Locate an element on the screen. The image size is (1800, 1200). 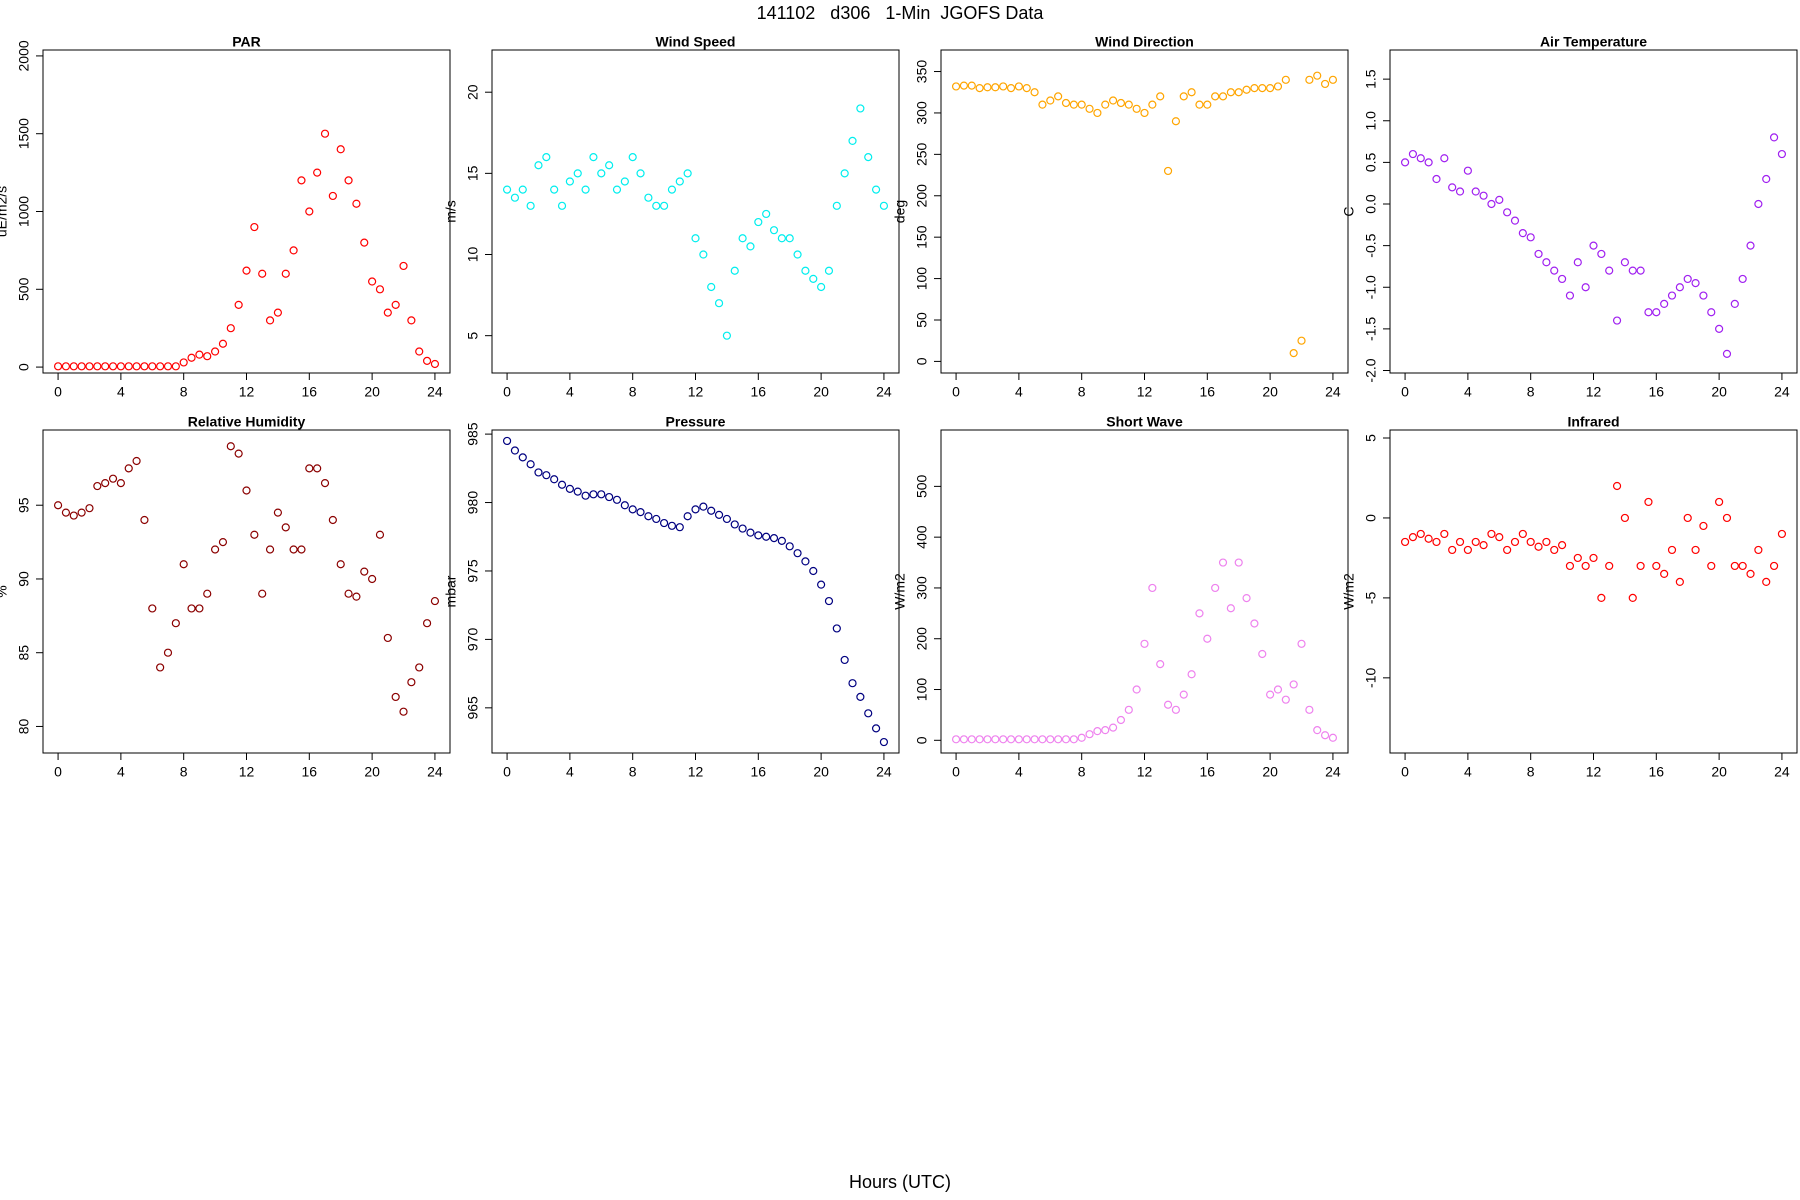
y-tick-label: 80 is located at coordinates (24, 726).